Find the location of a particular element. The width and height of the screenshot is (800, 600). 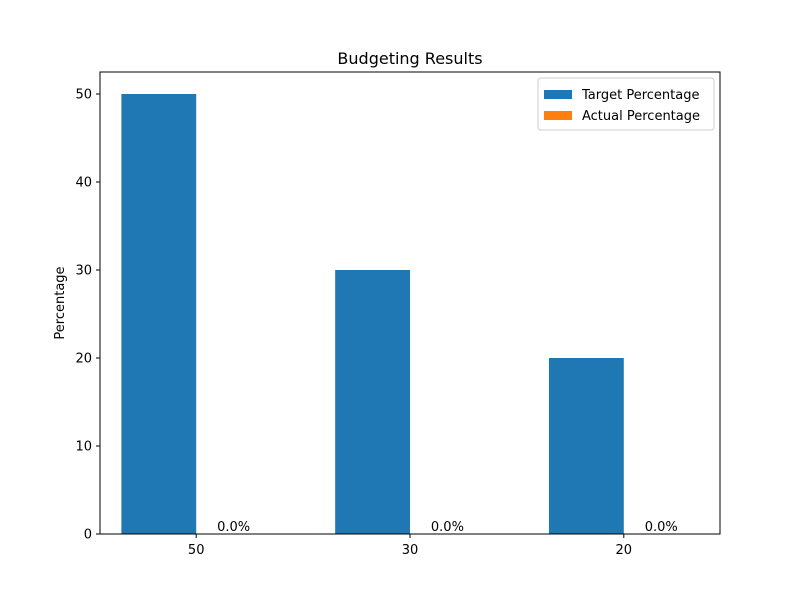

y-tick-label: 10 is located at coordinates (83, 447).